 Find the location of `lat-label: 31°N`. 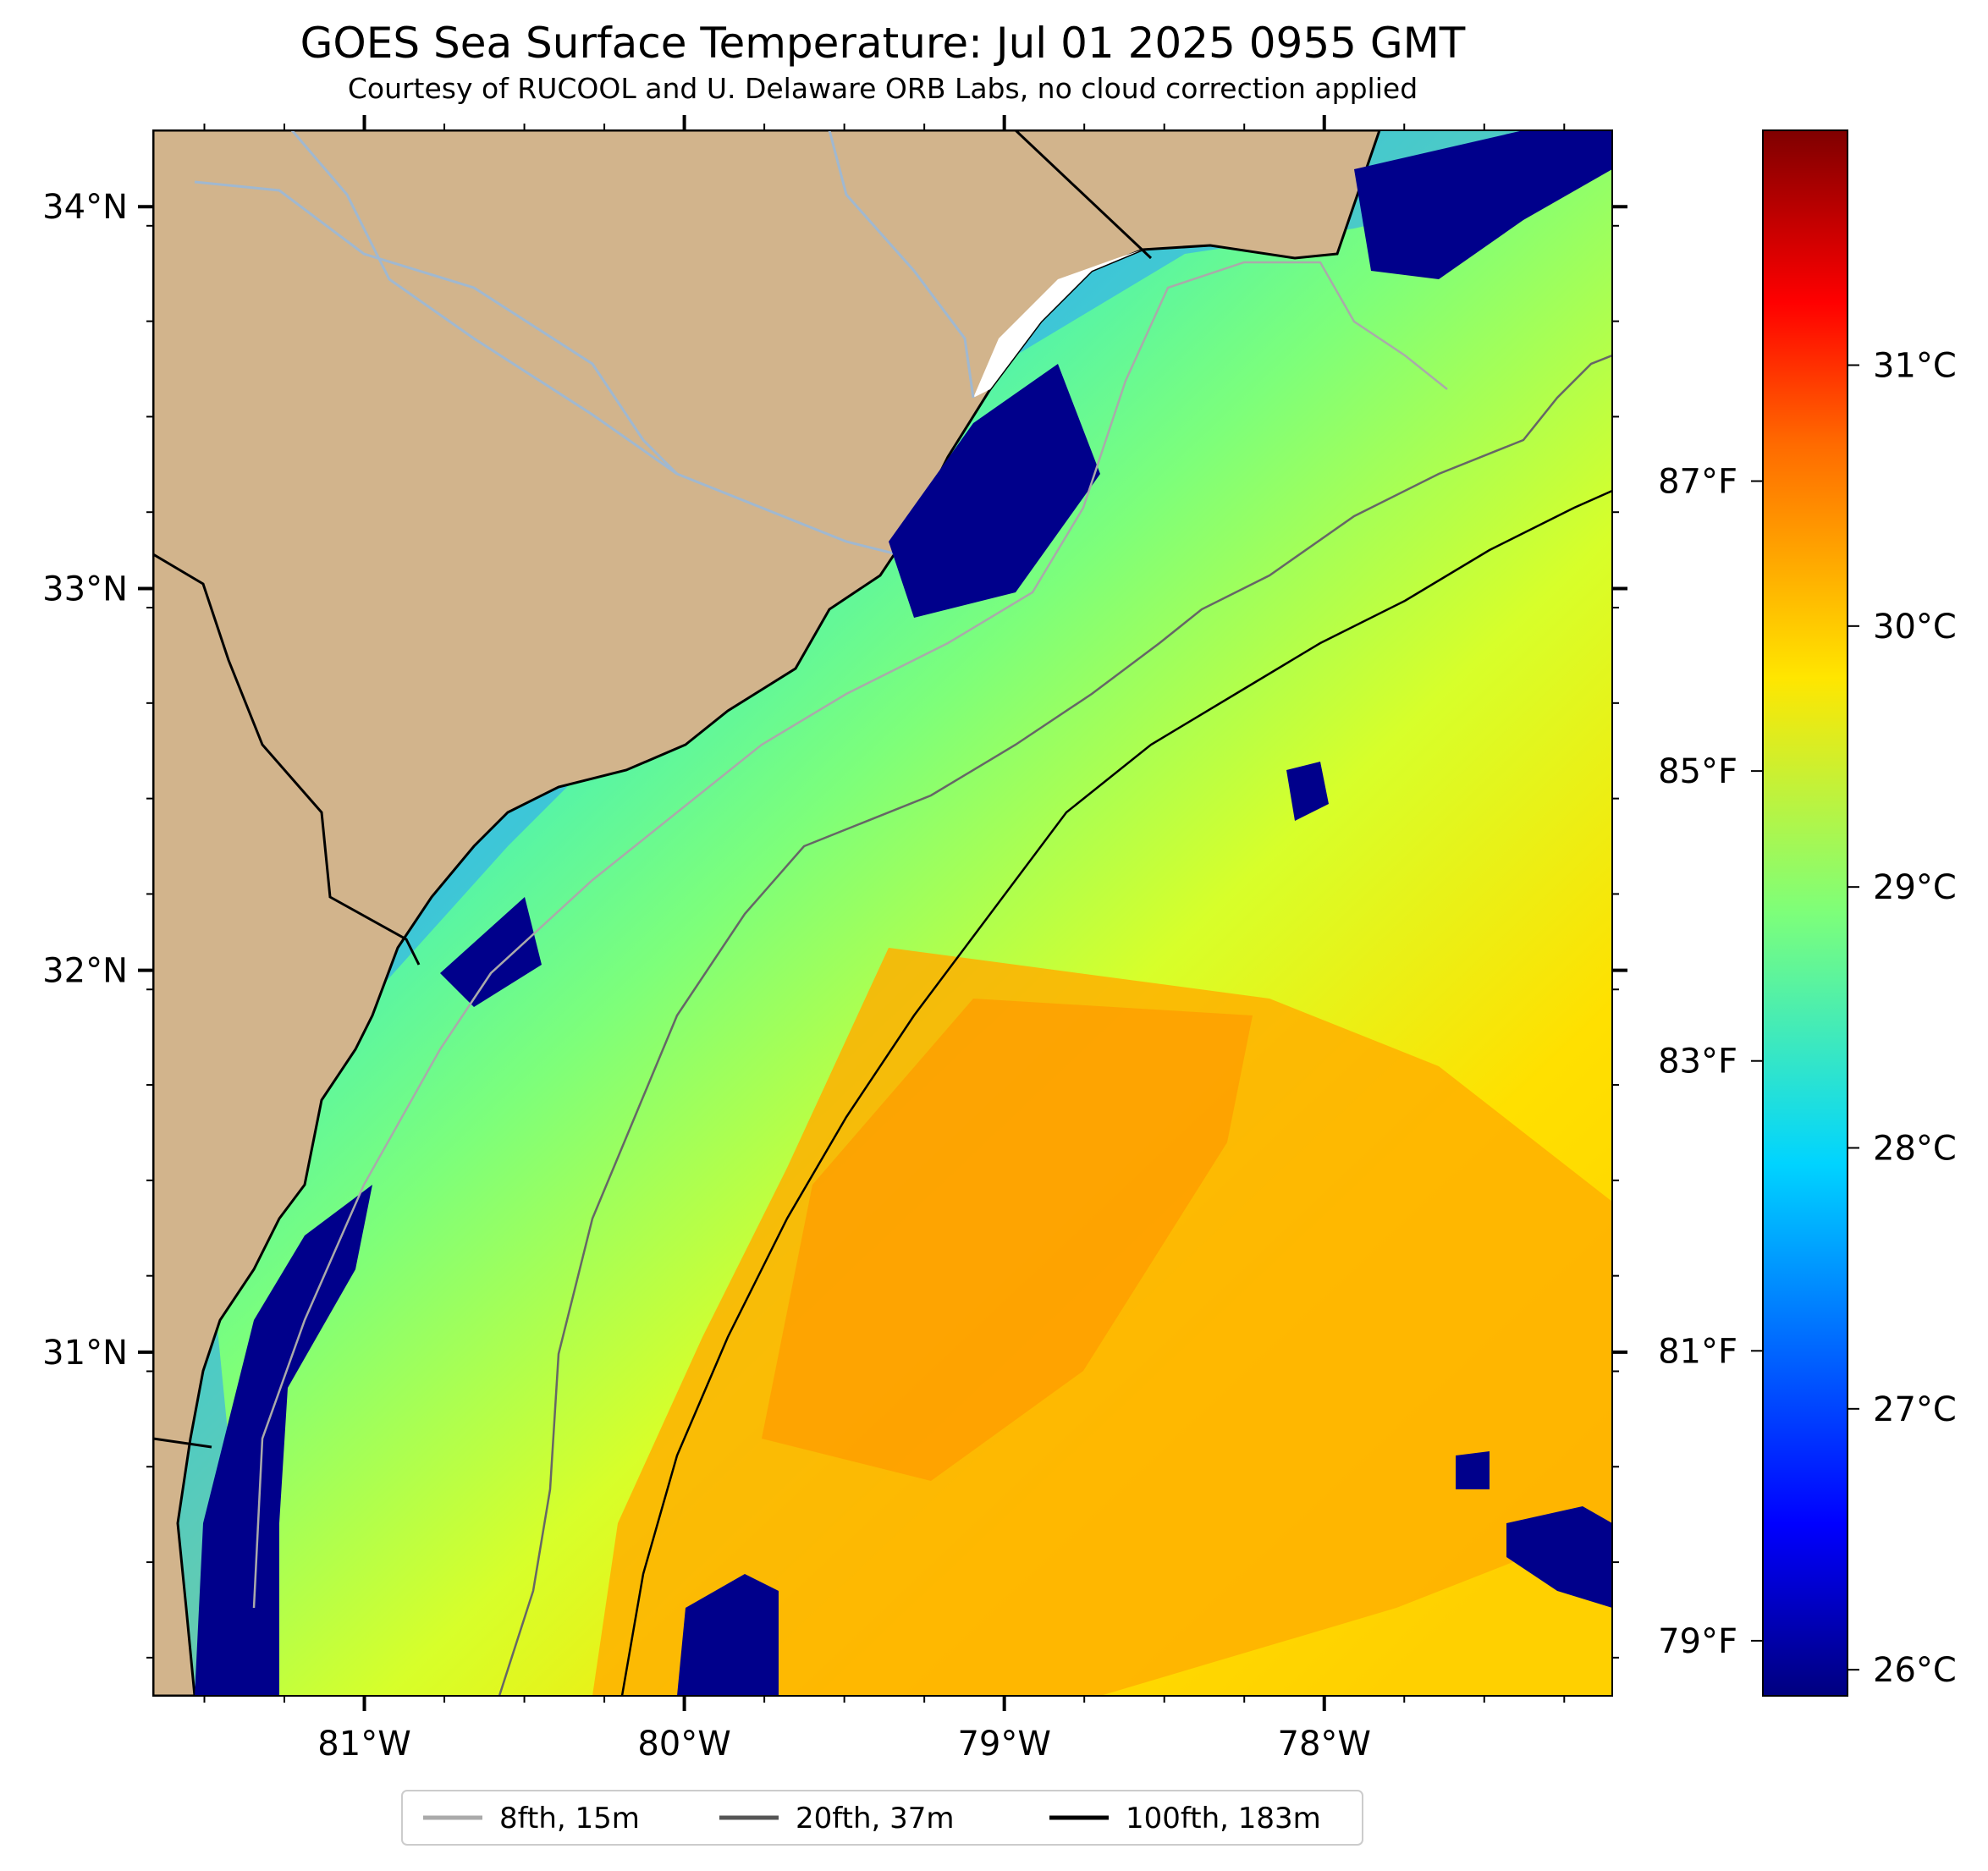

lat-label: 31°N is located at coordinates (85, 1353).